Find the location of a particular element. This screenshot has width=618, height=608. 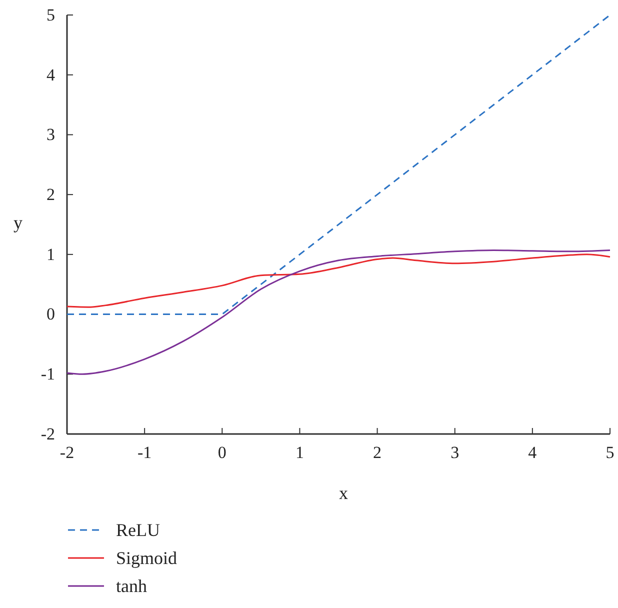

y-tick-label: -1 is located at coordinates (47, 374).